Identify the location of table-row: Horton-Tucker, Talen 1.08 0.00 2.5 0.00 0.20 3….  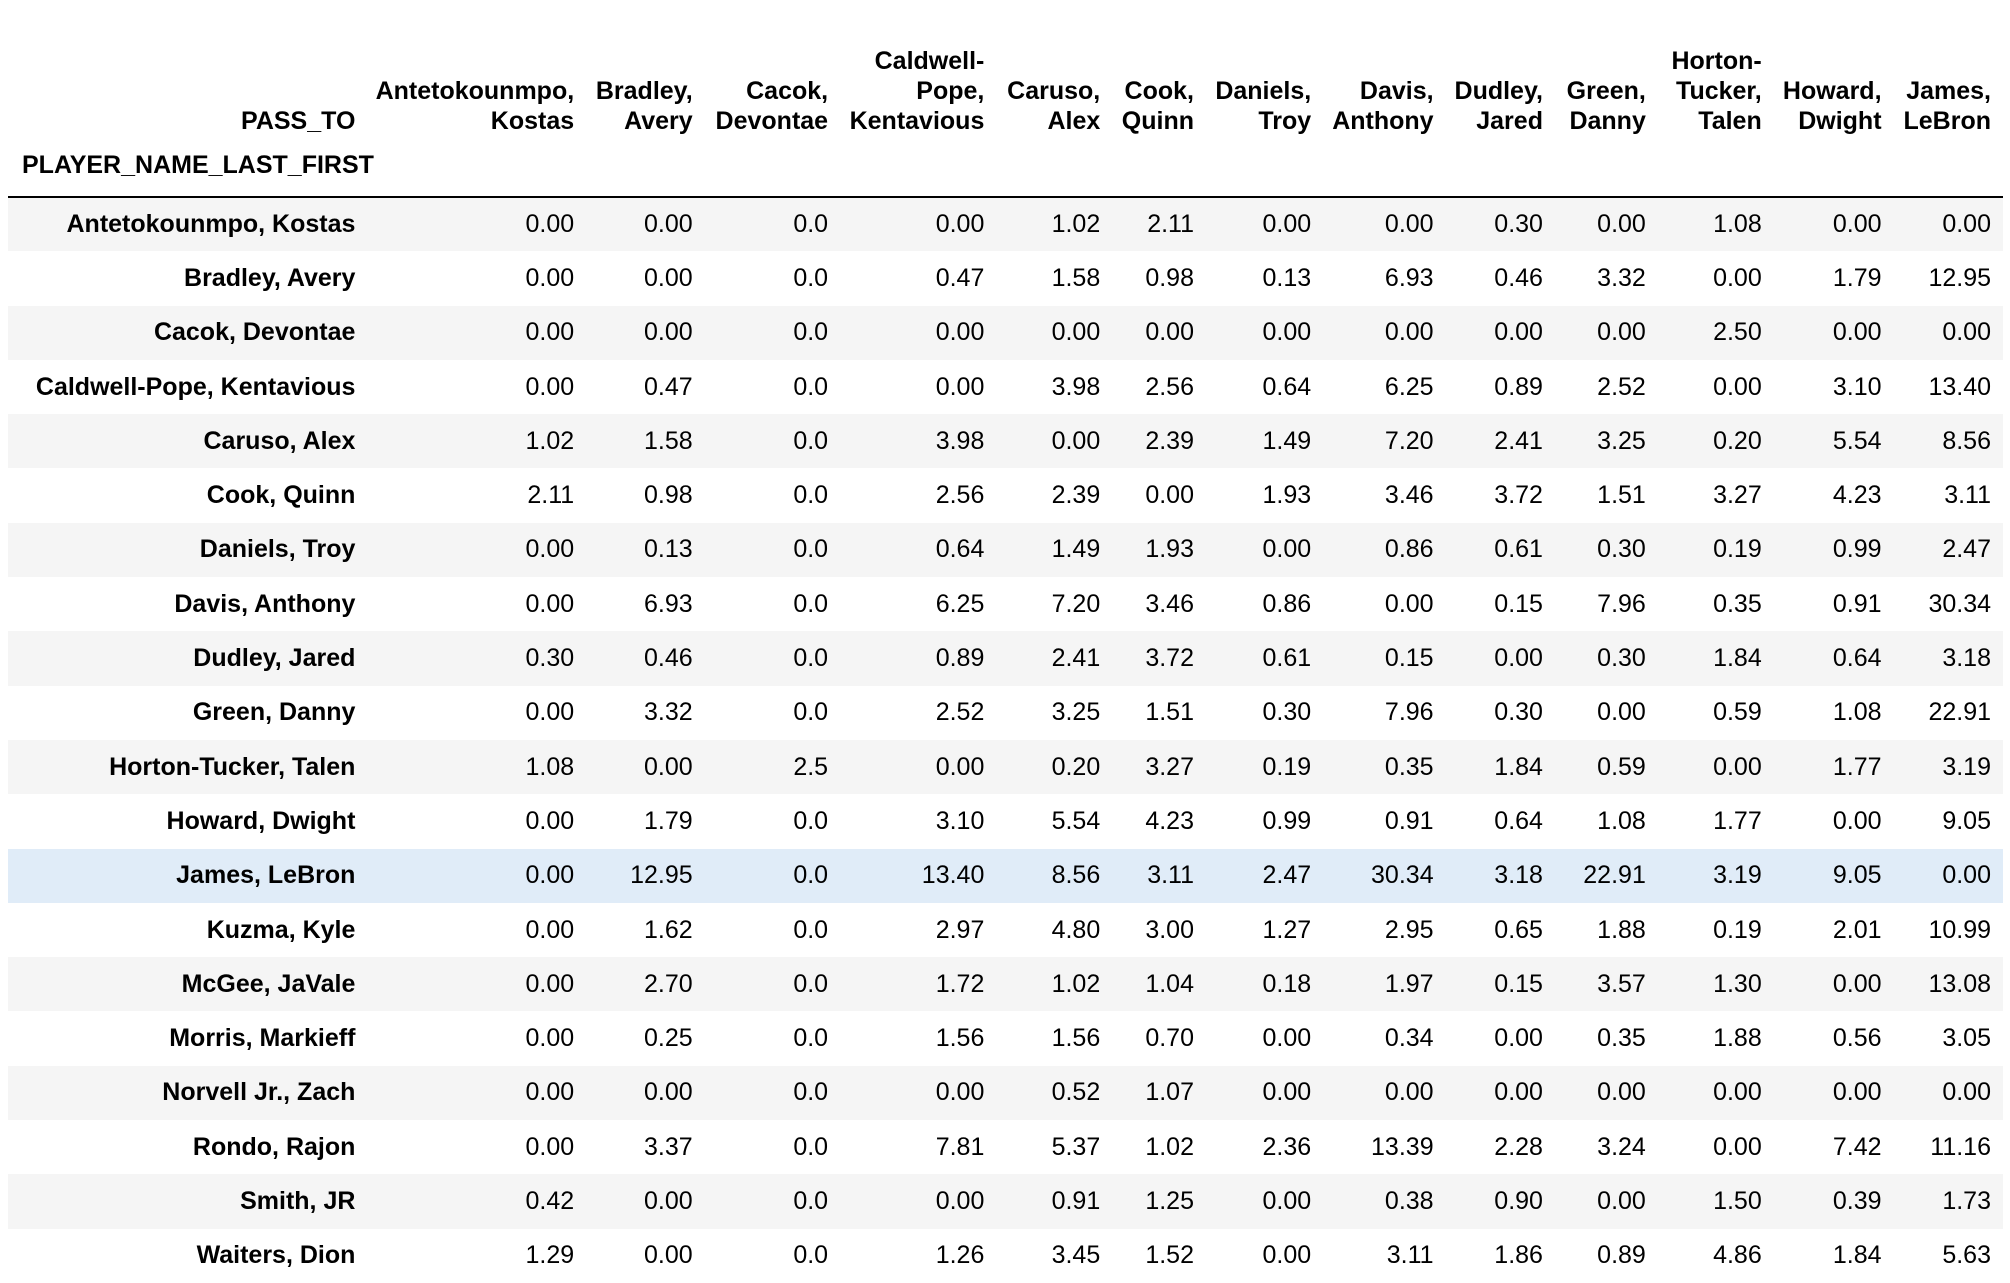
(1005, 767).